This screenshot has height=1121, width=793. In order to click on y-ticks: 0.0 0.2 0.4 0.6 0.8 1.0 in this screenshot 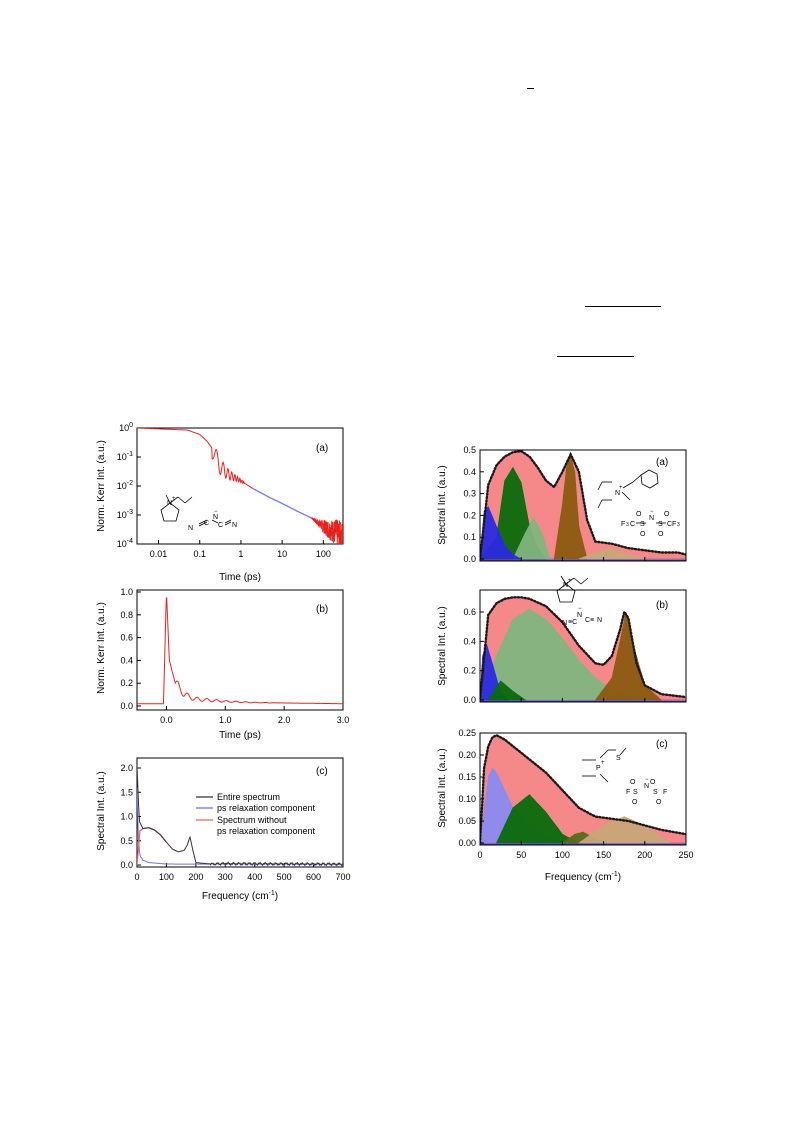, I will do `click(130, 649)`.